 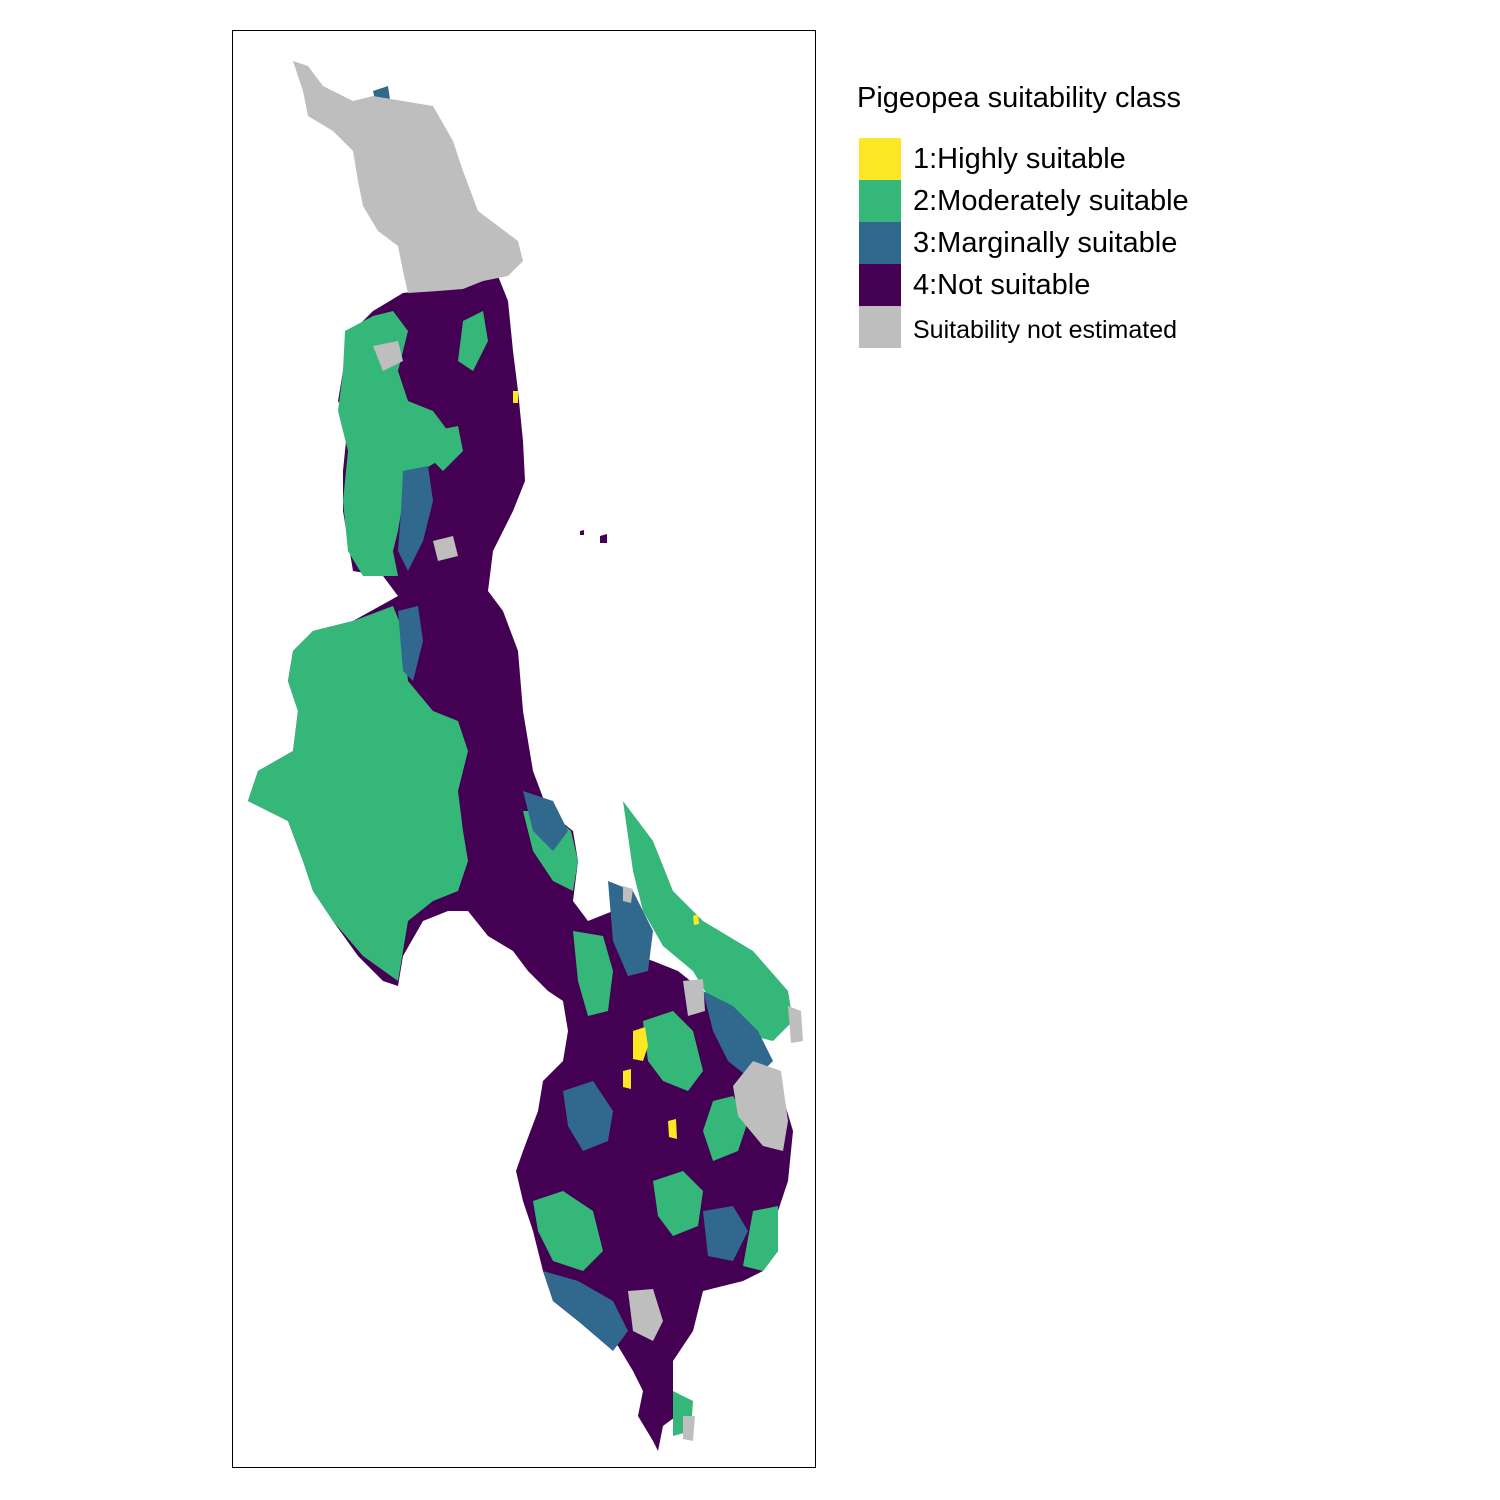 What do you see at coordinates (1045, 243) in the screenshot?
I see `legend-label: 3:Marginally suitable` at bounding box center [1045, 243].